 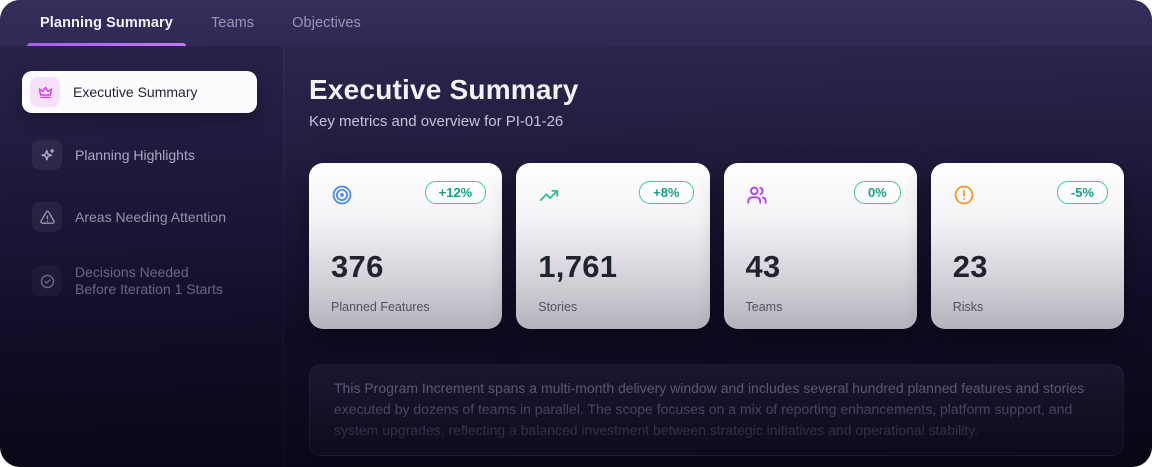 I want to click on sidebar-item-label: Areas Needing Attention, so click(x=150, y=216).